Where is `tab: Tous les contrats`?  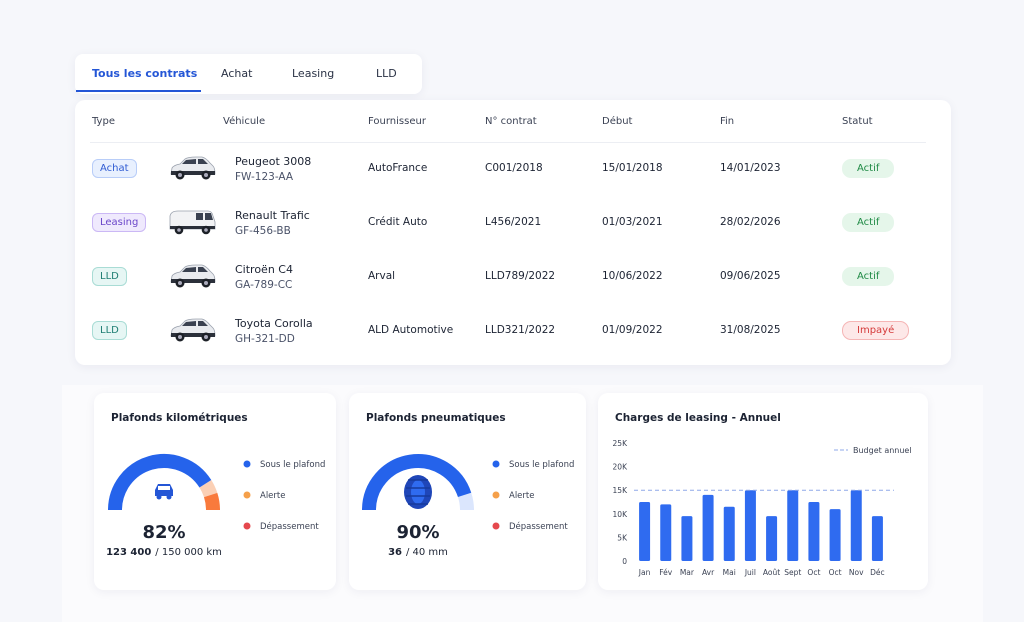 tab: Tous les contrats is located at coordinates (145, 73).